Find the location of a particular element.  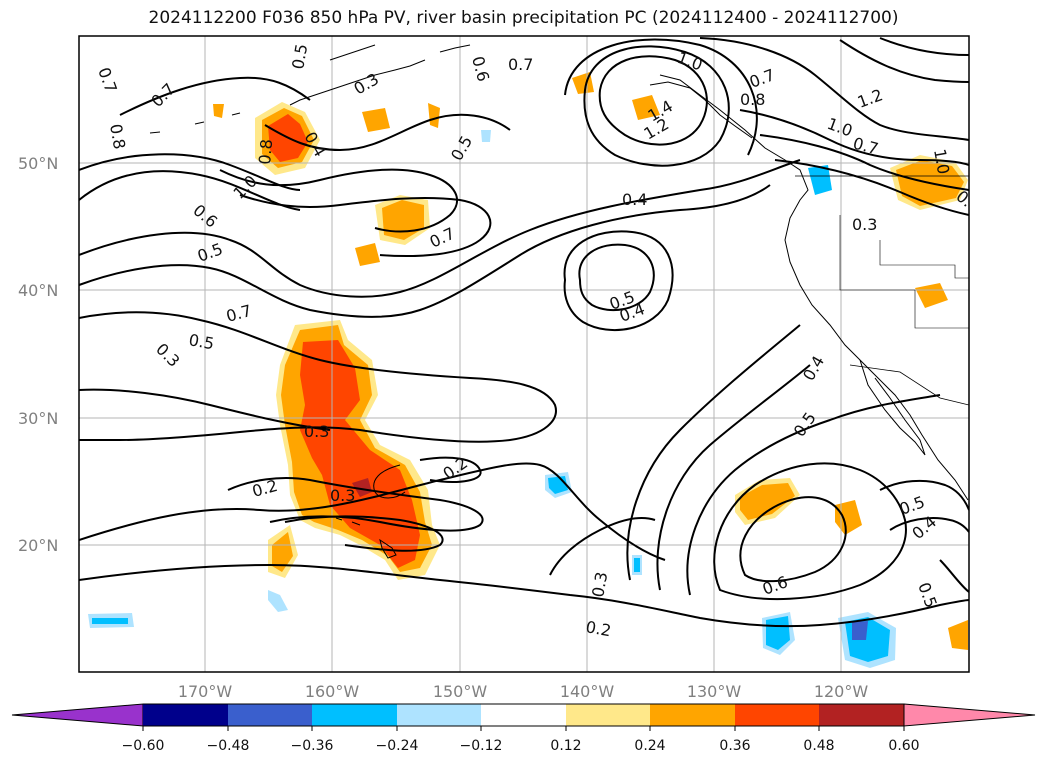

colorbar-tick-label: 0.48 is located at coordinates (818, 746).